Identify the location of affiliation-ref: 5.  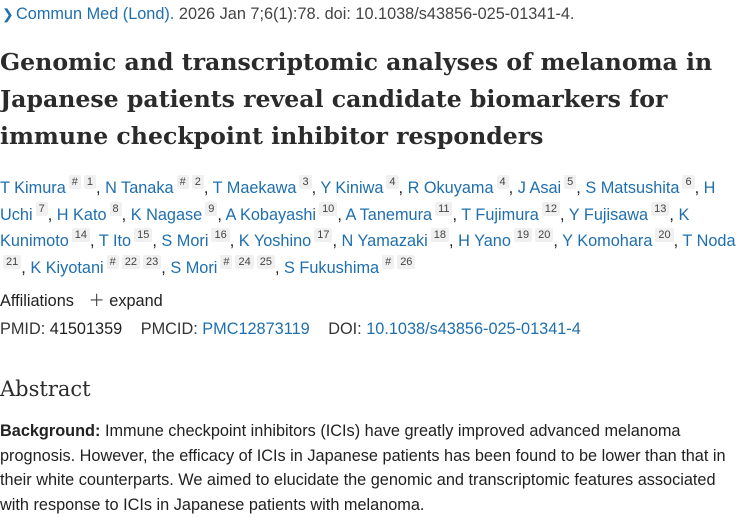
(570, 182).